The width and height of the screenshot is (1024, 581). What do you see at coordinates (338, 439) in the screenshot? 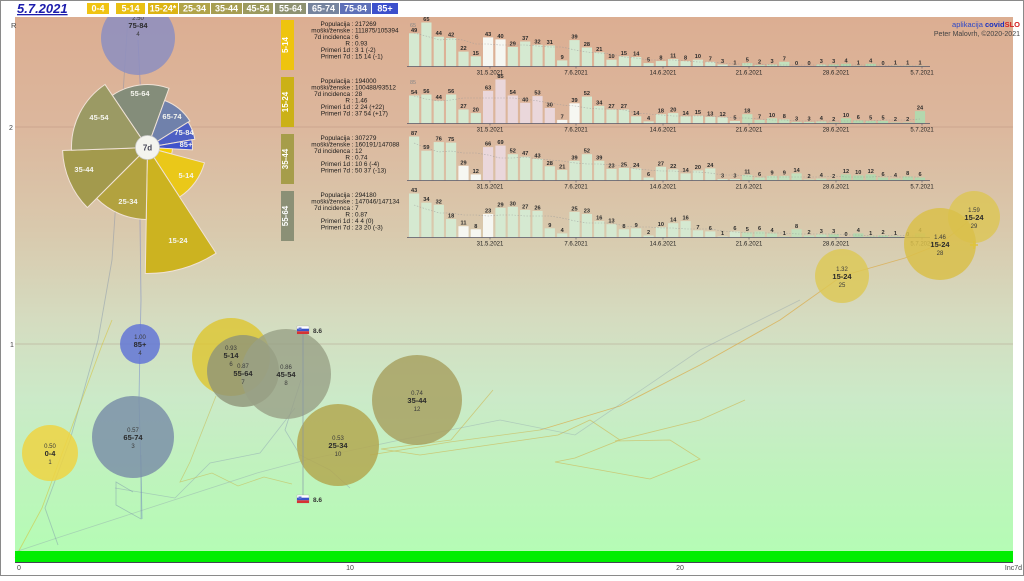
I see `svg-text: 0.53` at bounding box center [338, 439].